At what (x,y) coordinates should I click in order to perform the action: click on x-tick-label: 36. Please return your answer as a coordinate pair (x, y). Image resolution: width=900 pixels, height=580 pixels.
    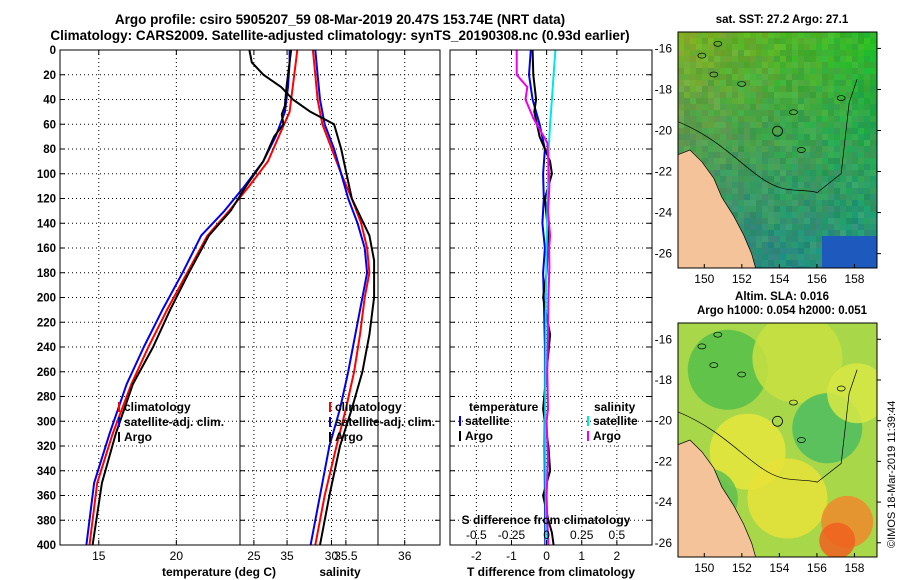
    Looking at the image, I should click on (405, 556).